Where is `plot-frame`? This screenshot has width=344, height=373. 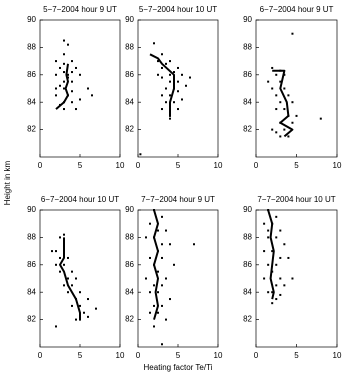 plot-frame is located at coordinates (296, 88).